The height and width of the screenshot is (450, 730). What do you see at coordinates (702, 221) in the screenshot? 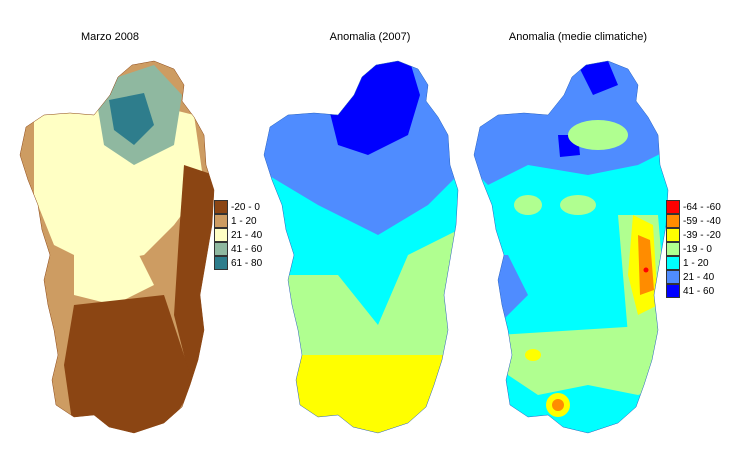
I see `legend-label: -59 - -40` at bounding box center [702, 221].